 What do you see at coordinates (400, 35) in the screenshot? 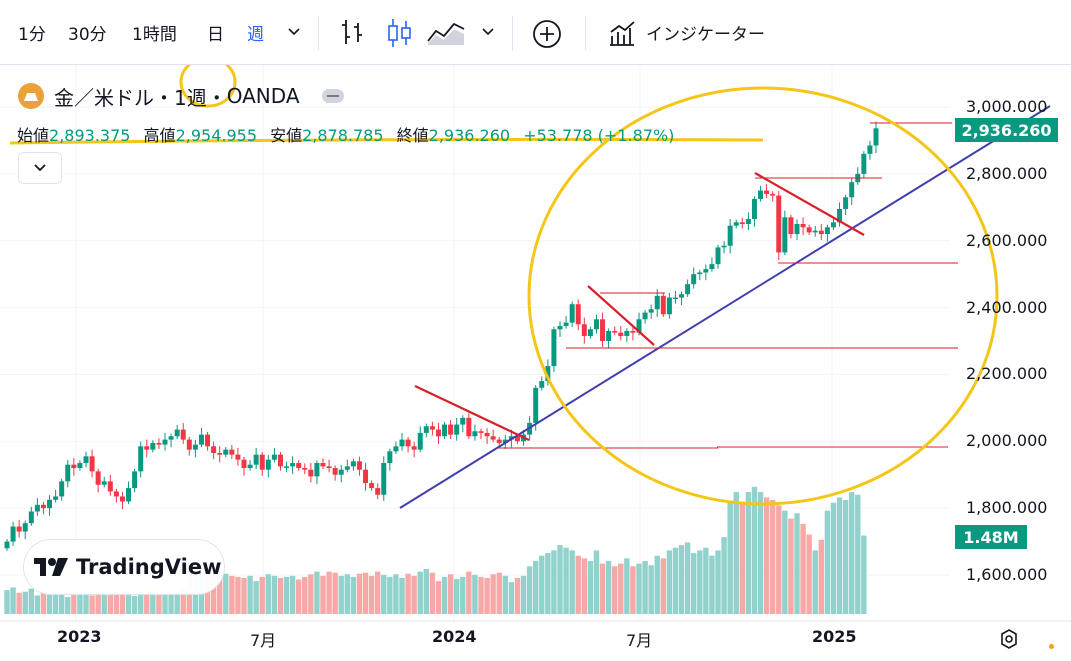
I see `candle-style-icon` at bounding box center [400, 35].